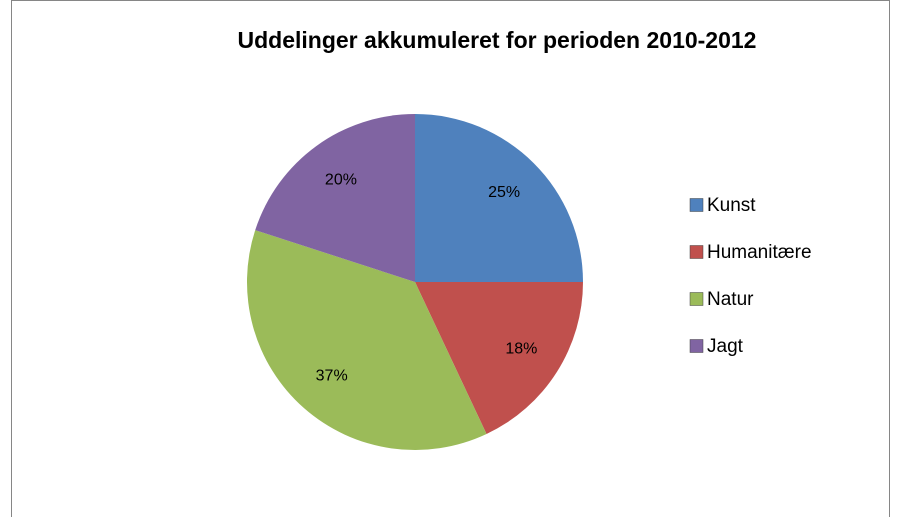  Describe the element at coordinates (341, 179) in the screenshot. I see `slice-label: 20%` at that location.